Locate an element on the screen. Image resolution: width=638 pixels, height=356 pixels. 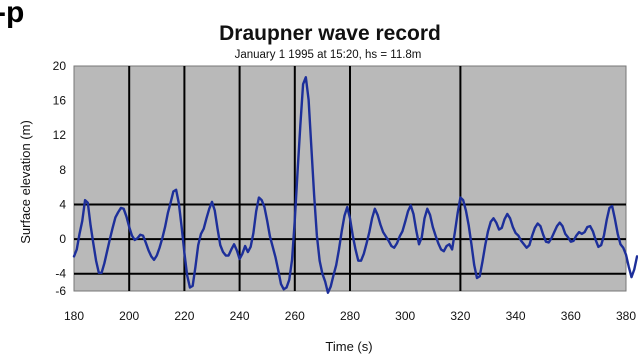
x-tick-label-5: 280 is located at coordinates (350, 316).